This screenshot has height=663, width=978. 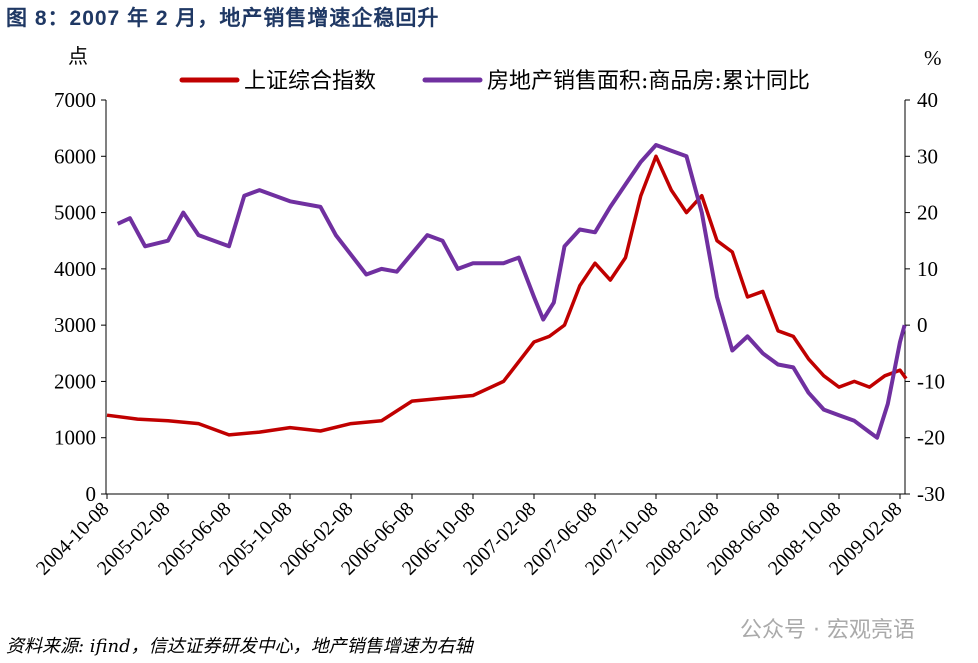 I want to click on right-tick-label: 0, so click(x=922, y=325).